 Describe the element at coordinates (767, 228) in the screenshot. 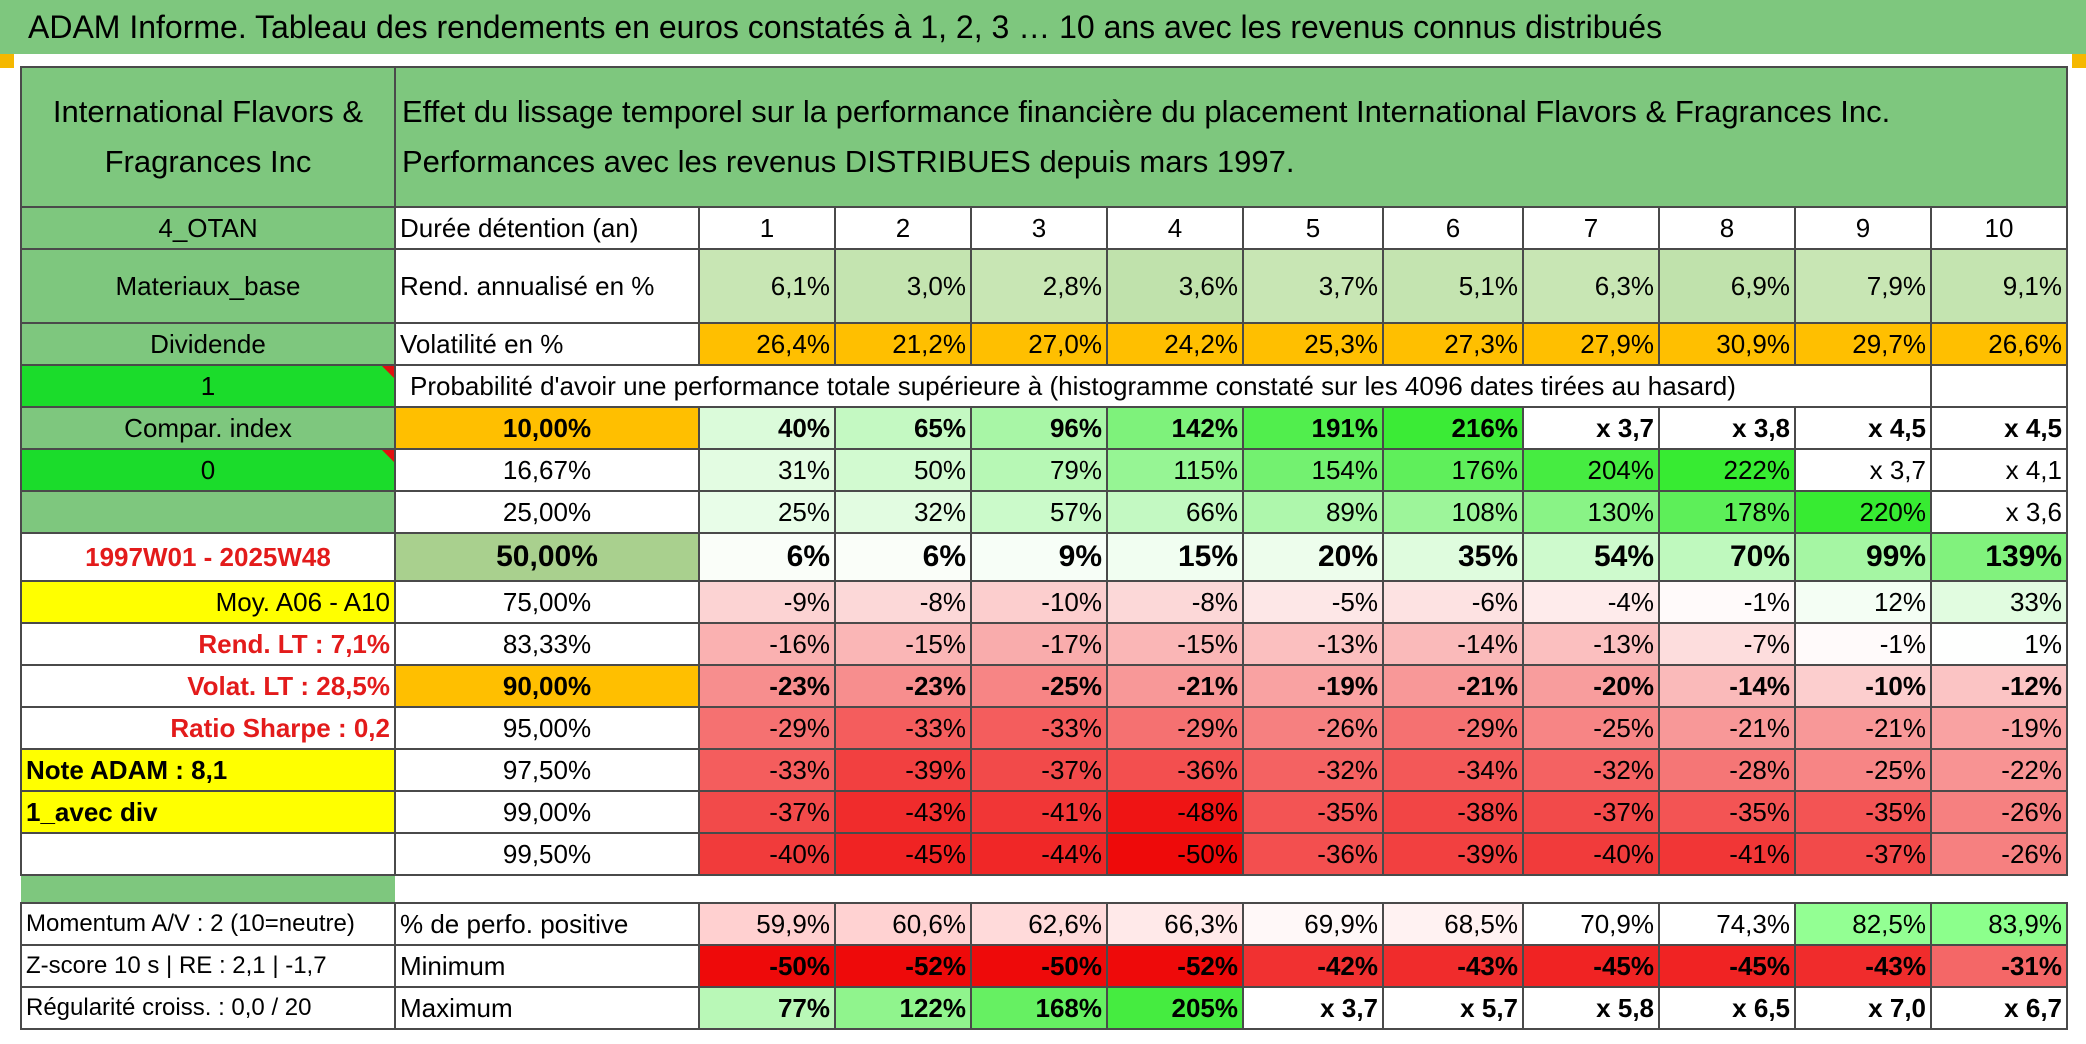

I see `duration-header: 1` at that location.